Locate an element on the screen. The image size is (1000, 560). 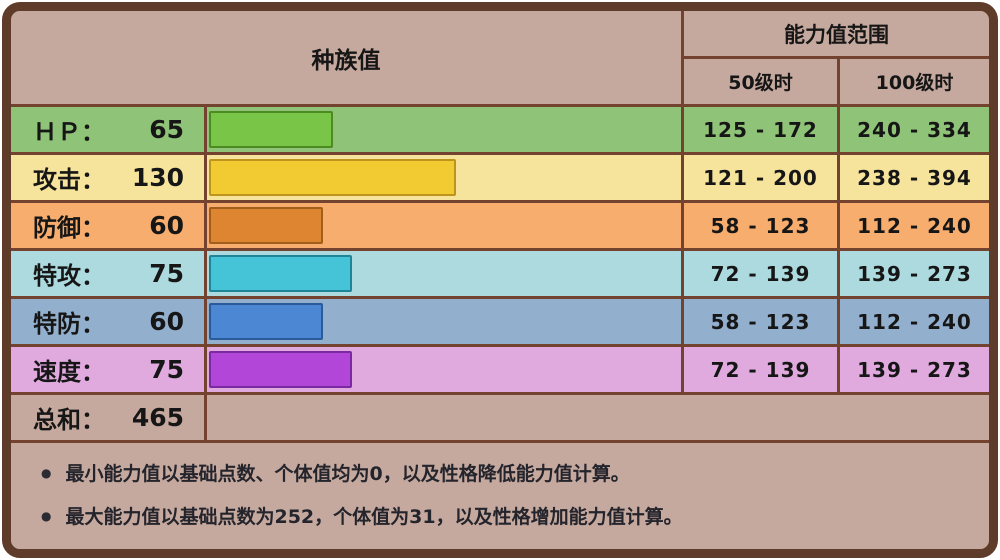
stat-label-sp-defense: 特防： 60 is located at coordinates (107, 321).